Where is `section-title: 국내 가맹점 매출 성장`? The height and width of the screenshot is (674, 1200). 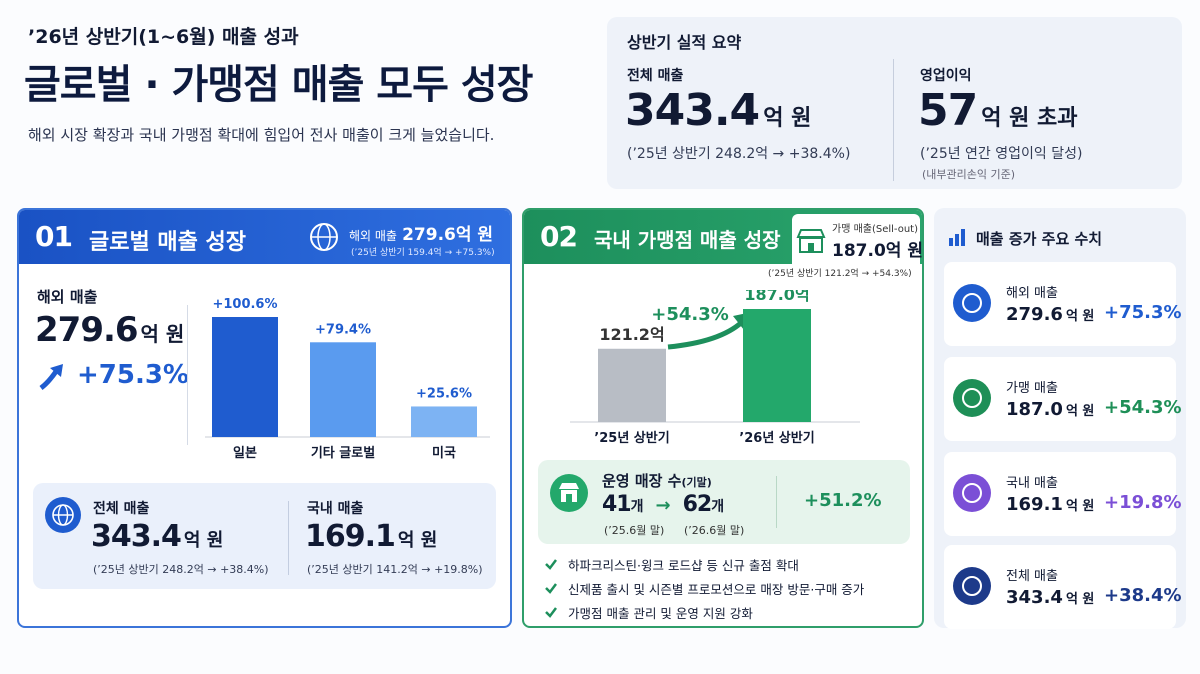
section-title: 국내 가맹점 매출 성장 is located at coordinates (687, 240).